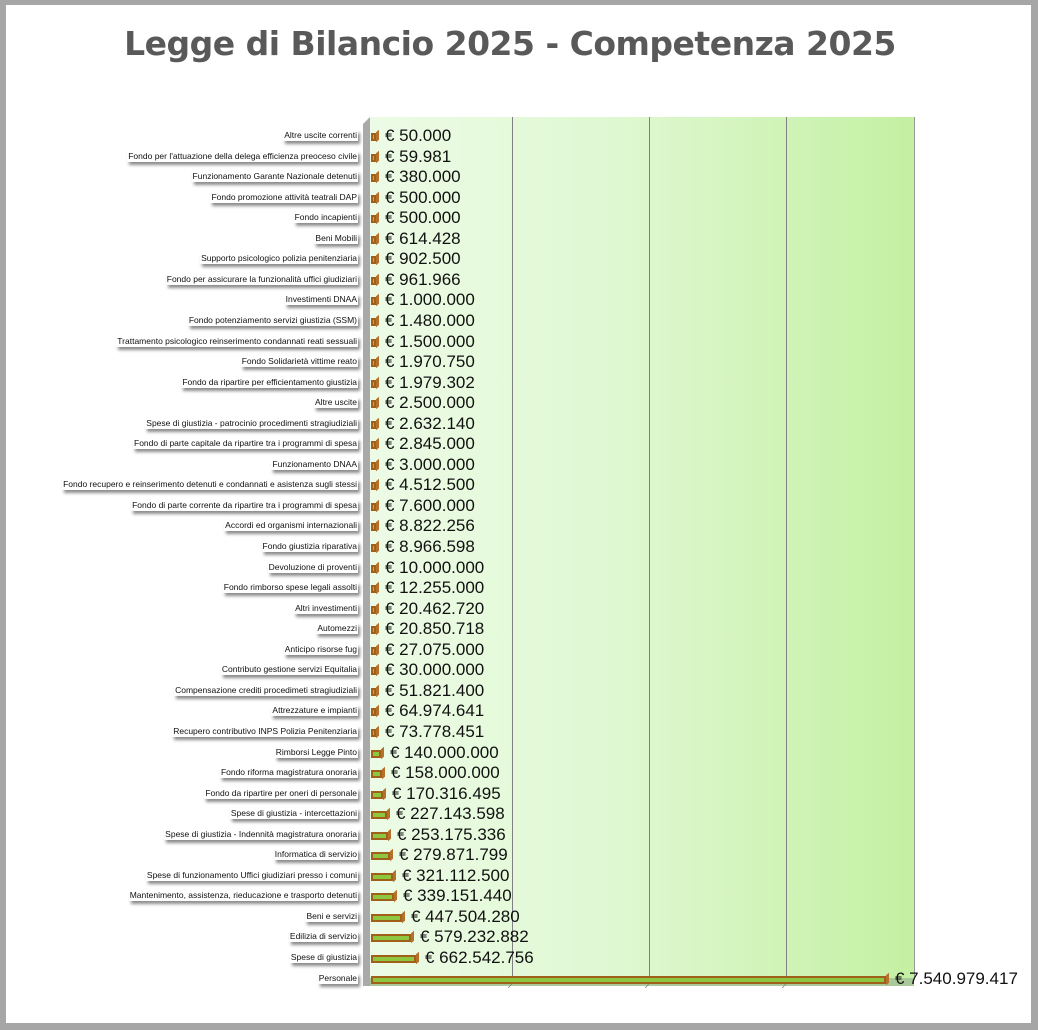 The image size is (1038, 1030). Describe the element at coordinates (314, 711) in the screenshot. I see `category-label: Attrezzature e impianti` at that location.